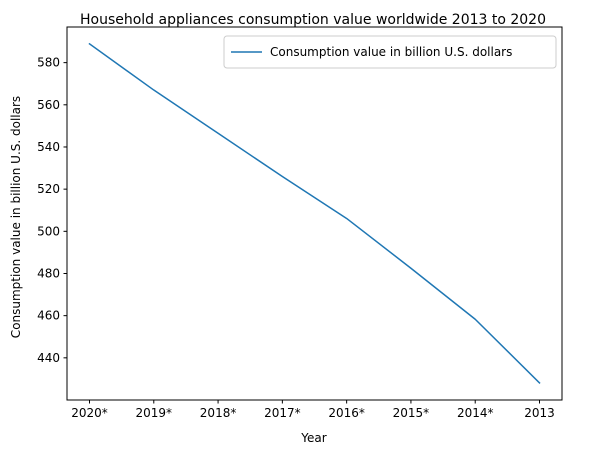 This screenshot has height=455, width=599. Describe the element at coordinates (48, 231) in the screenshot. I see `y-tick-label: 500` at that location.